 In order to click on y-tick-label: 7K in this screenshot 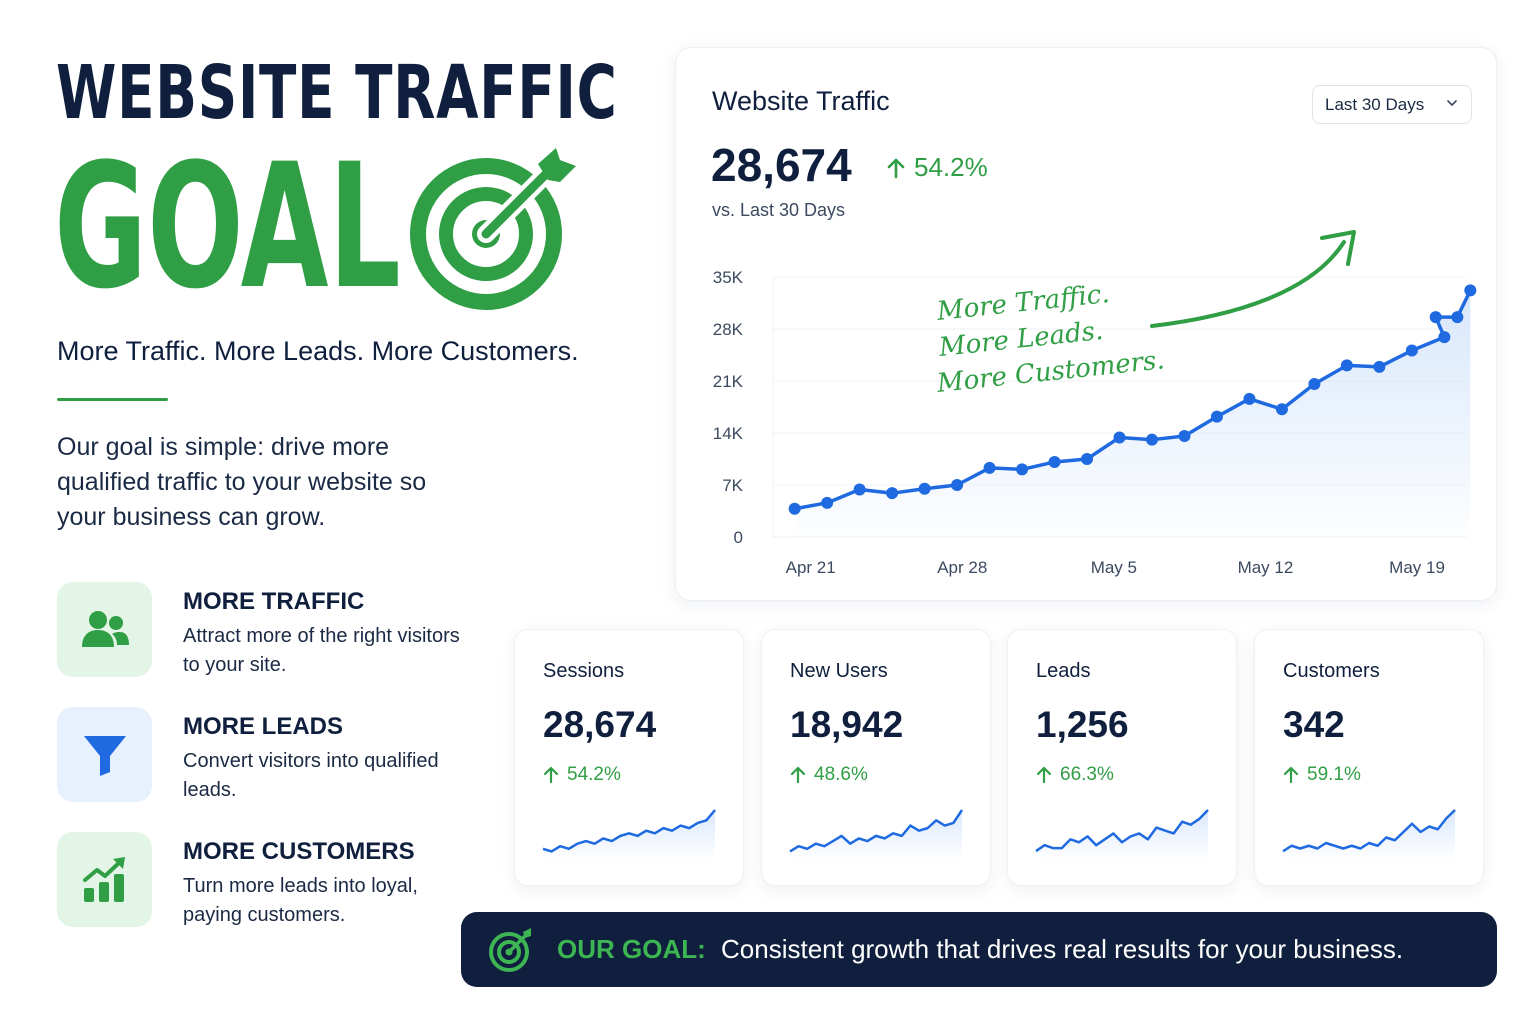, I will do `click(732, 485)`.